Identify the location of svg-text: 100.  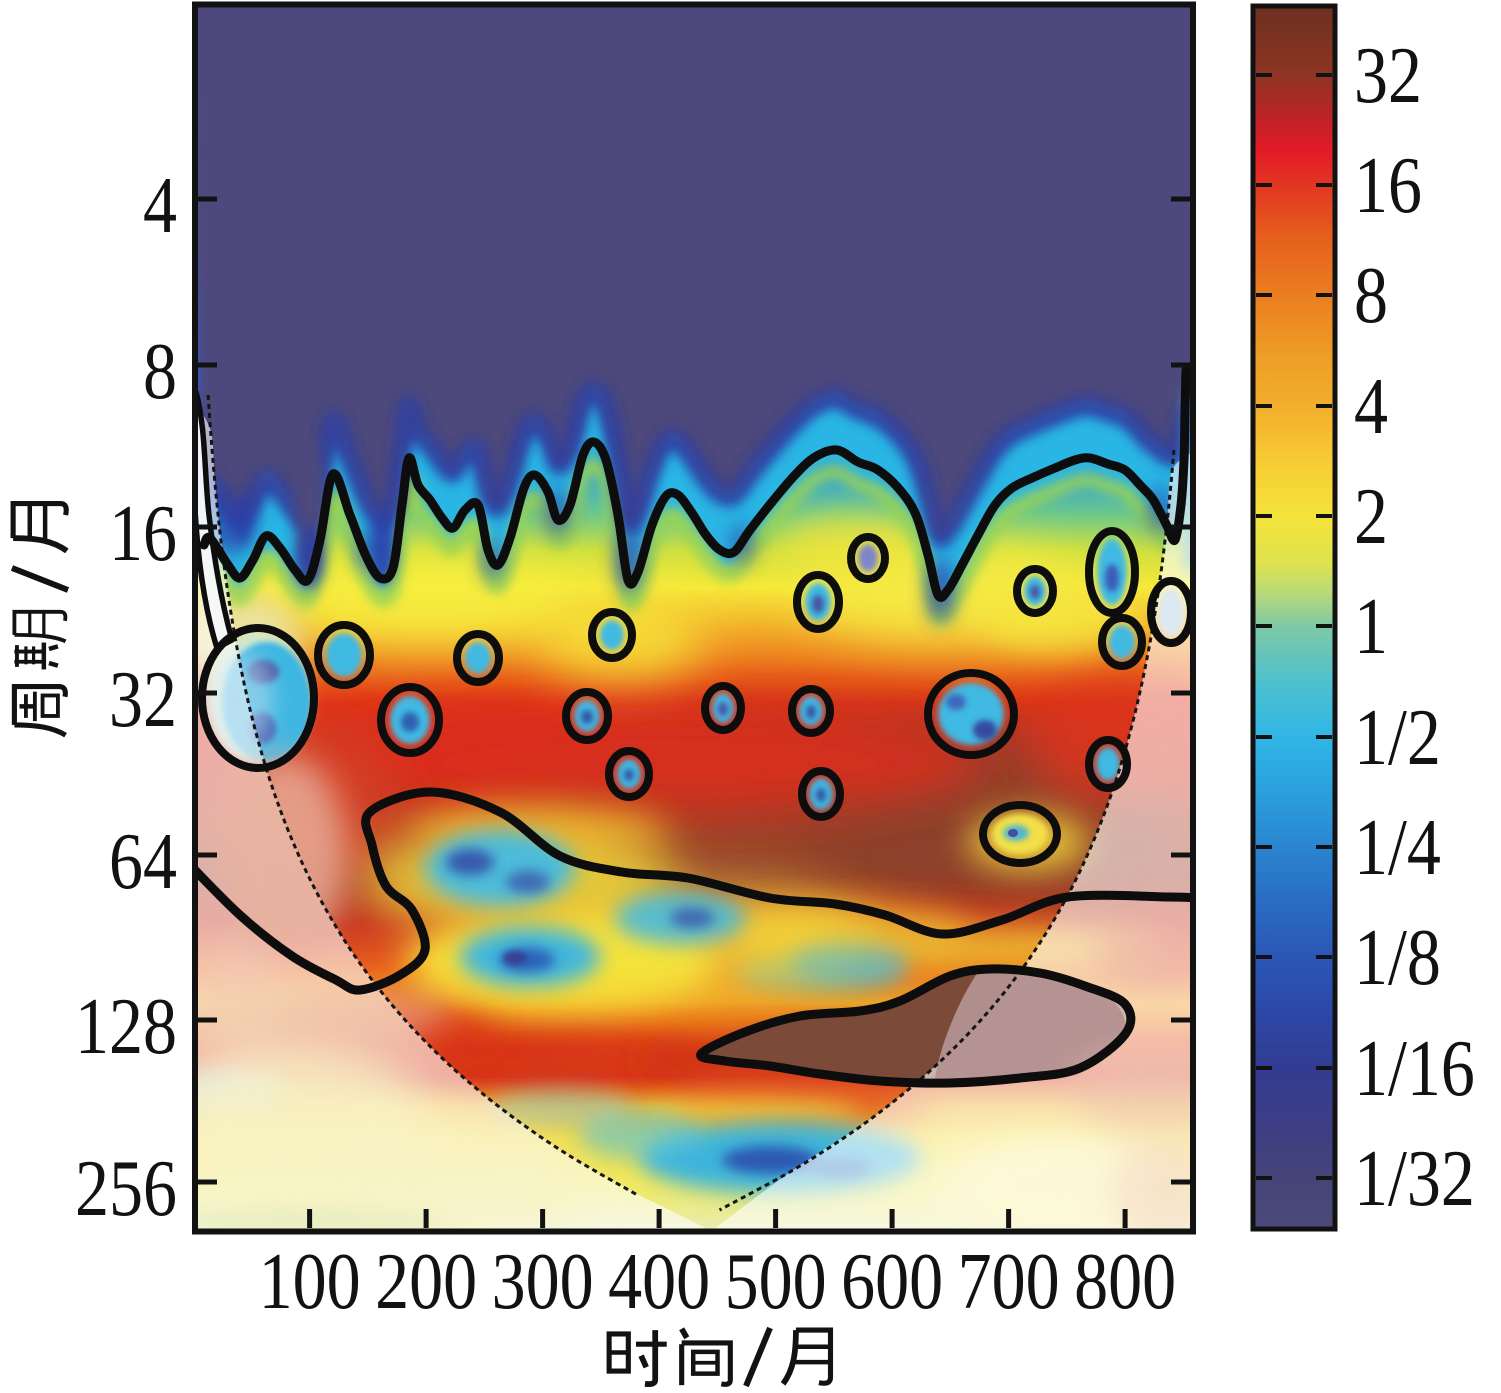
(310, 1282).